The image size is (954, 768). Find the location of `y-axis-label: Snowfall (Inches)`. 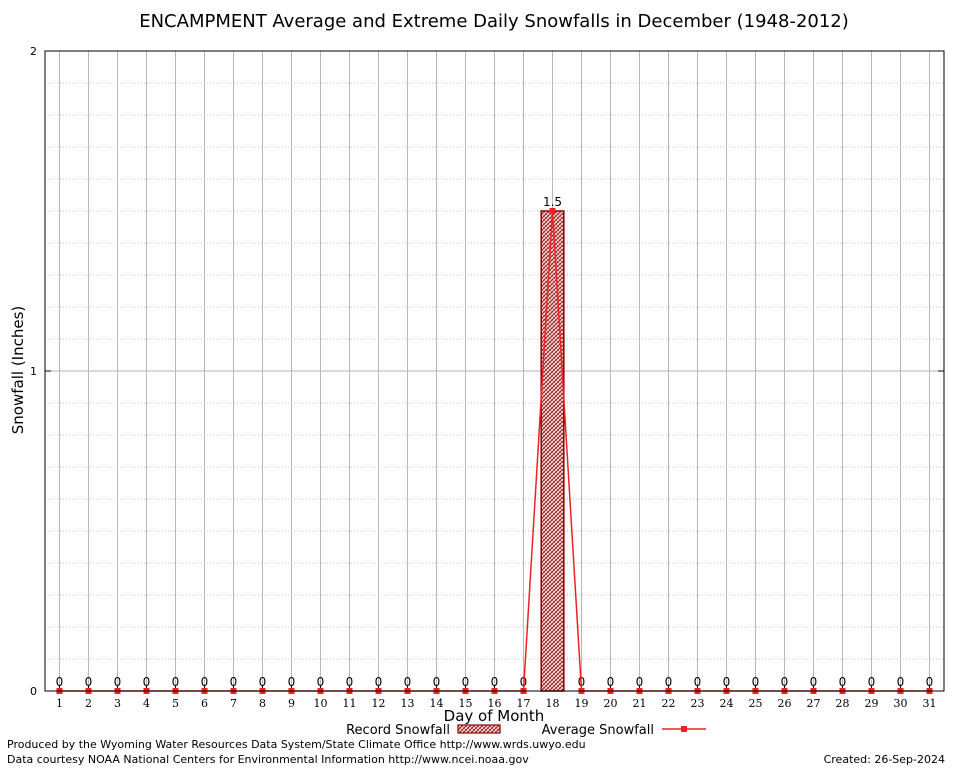

y-axis-label: Snowfall (Inches) is located at coordinates (18, 370).